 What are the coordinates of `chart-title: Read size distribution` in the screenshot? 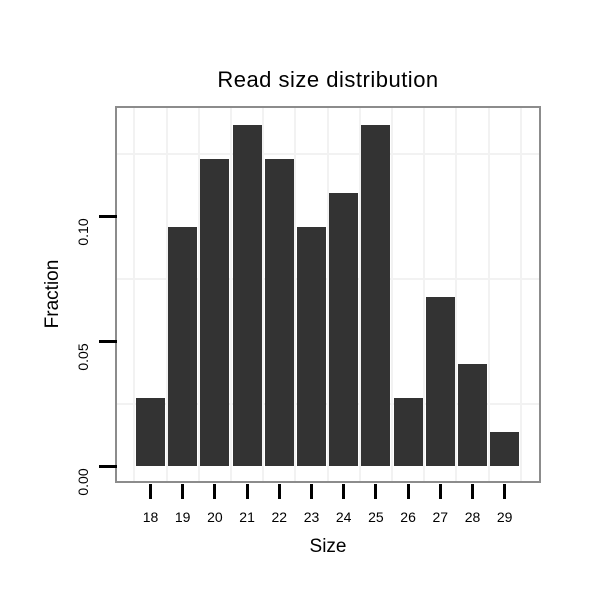 It's located at (328, 79).